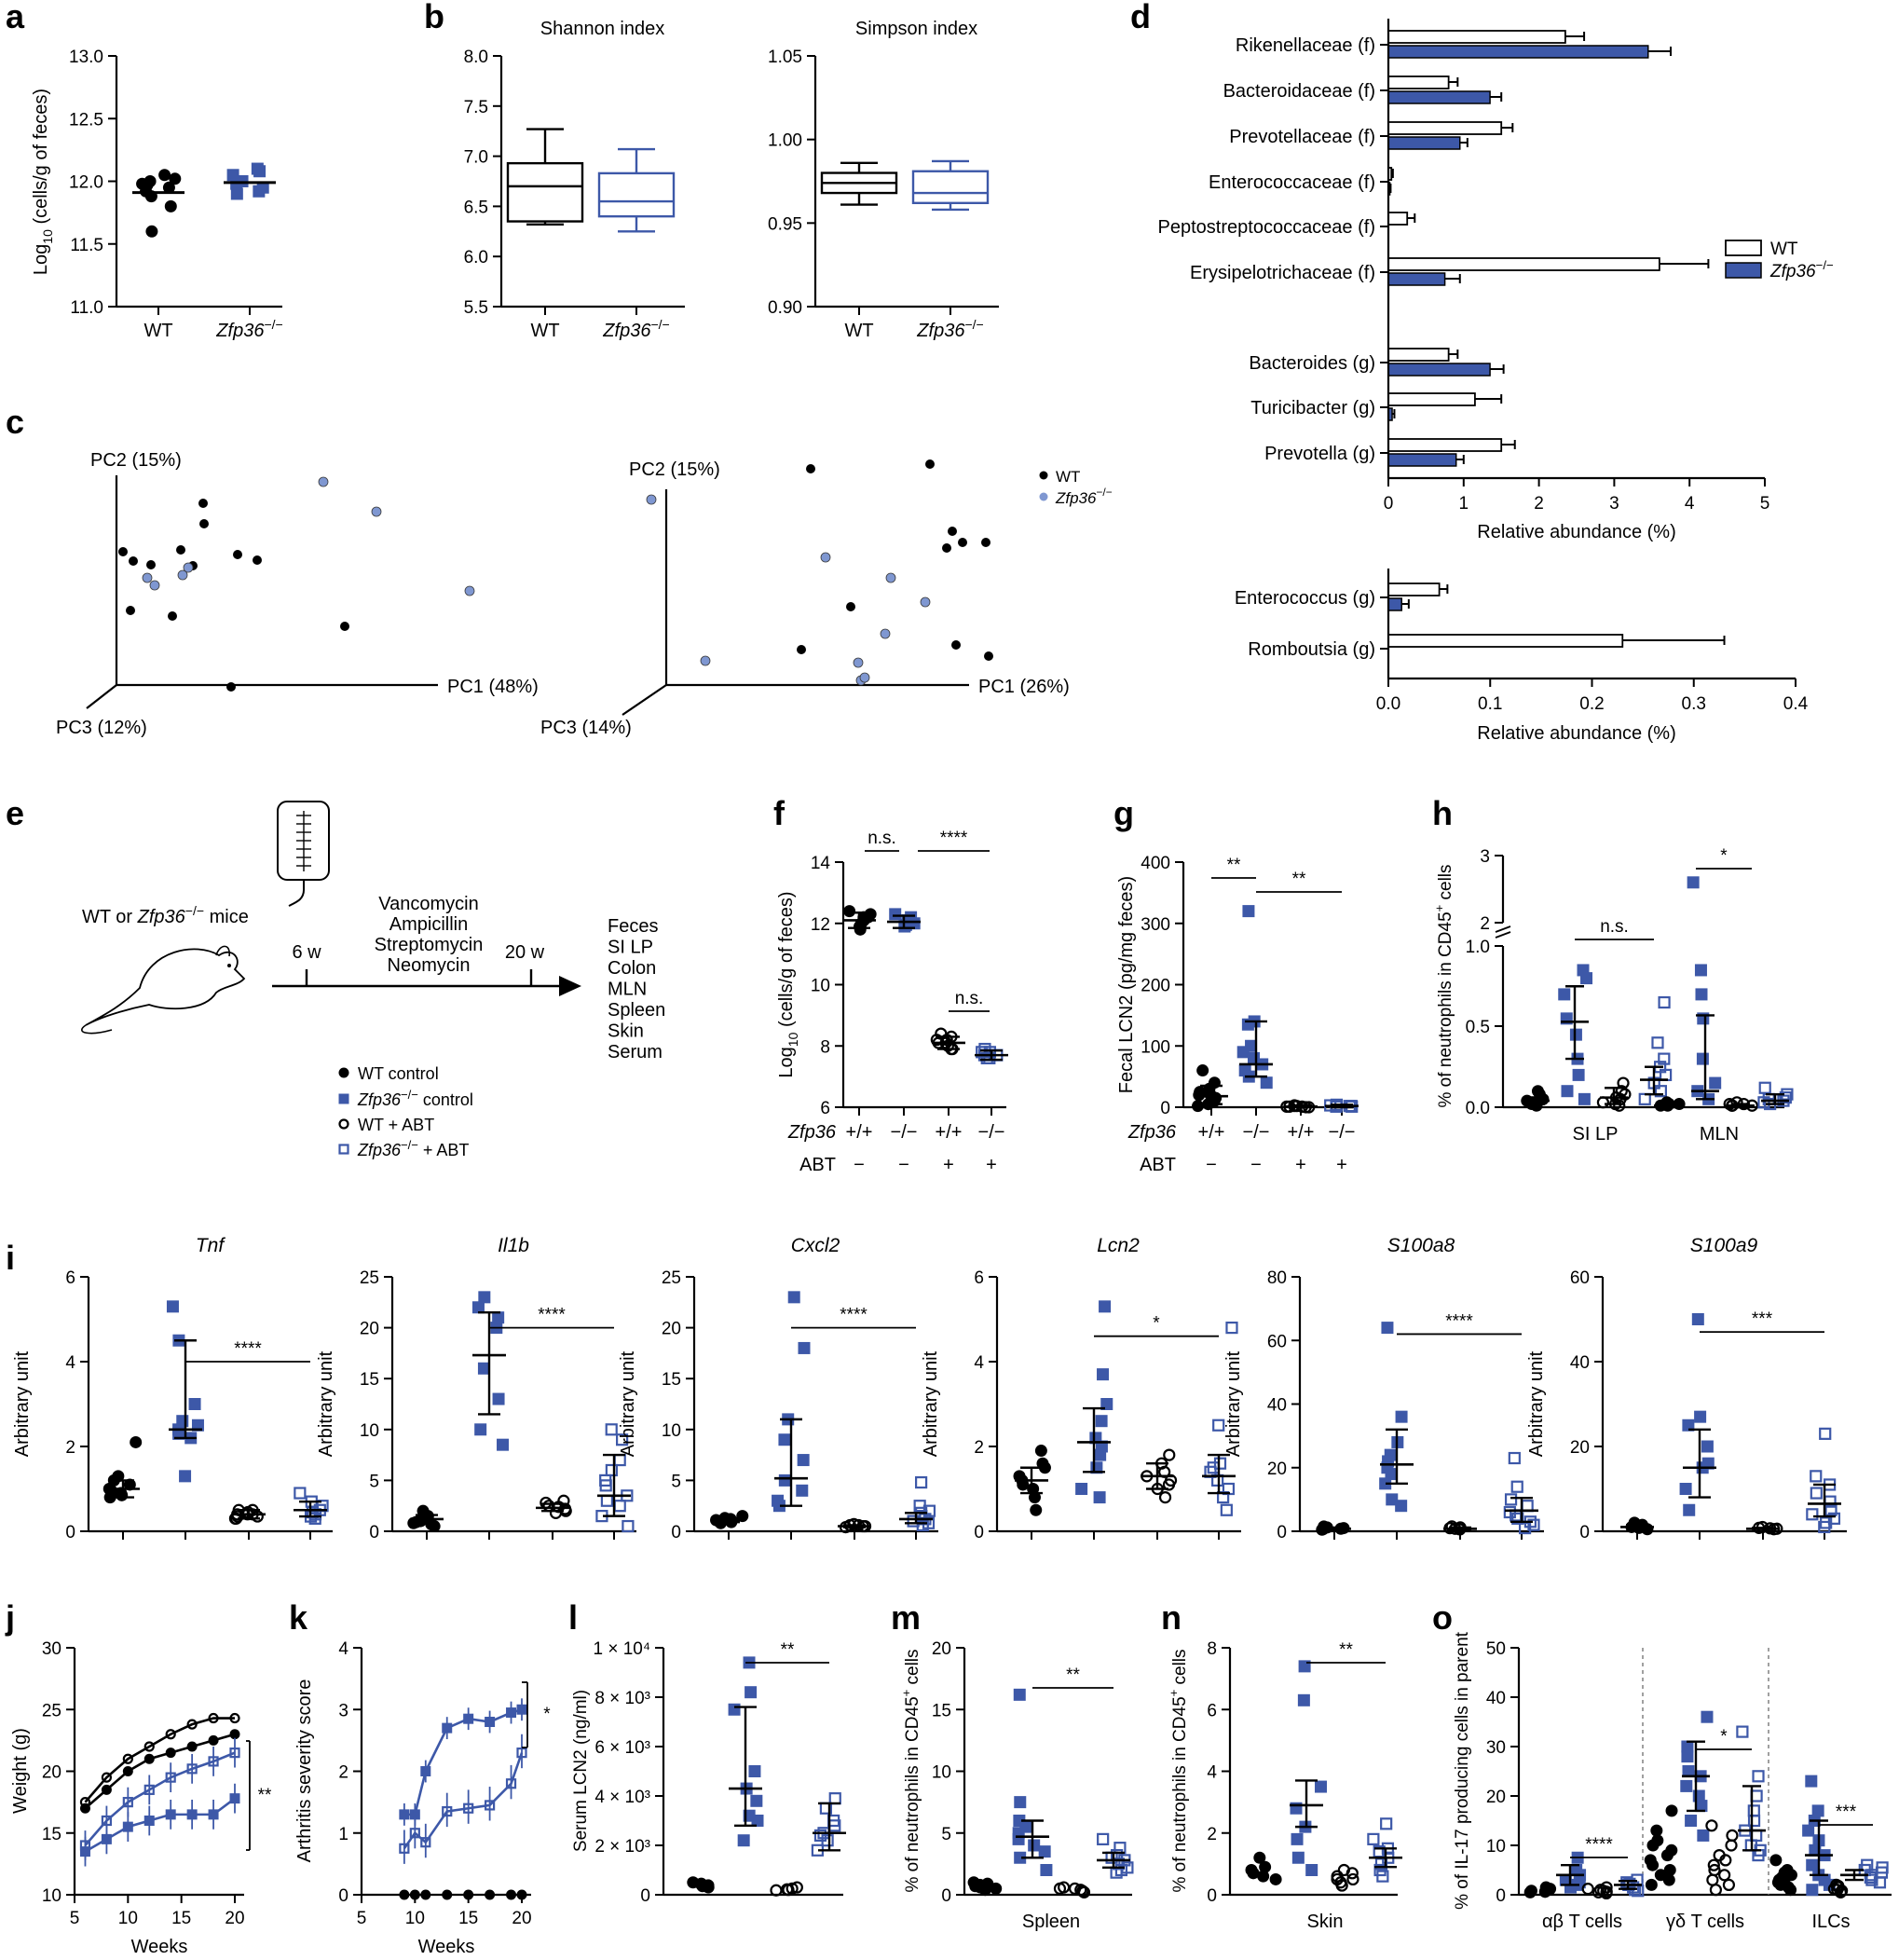  Describe the element at coordinates (1580, 1278) in the screenshot. I see `y-tick-label: 60` at that location.